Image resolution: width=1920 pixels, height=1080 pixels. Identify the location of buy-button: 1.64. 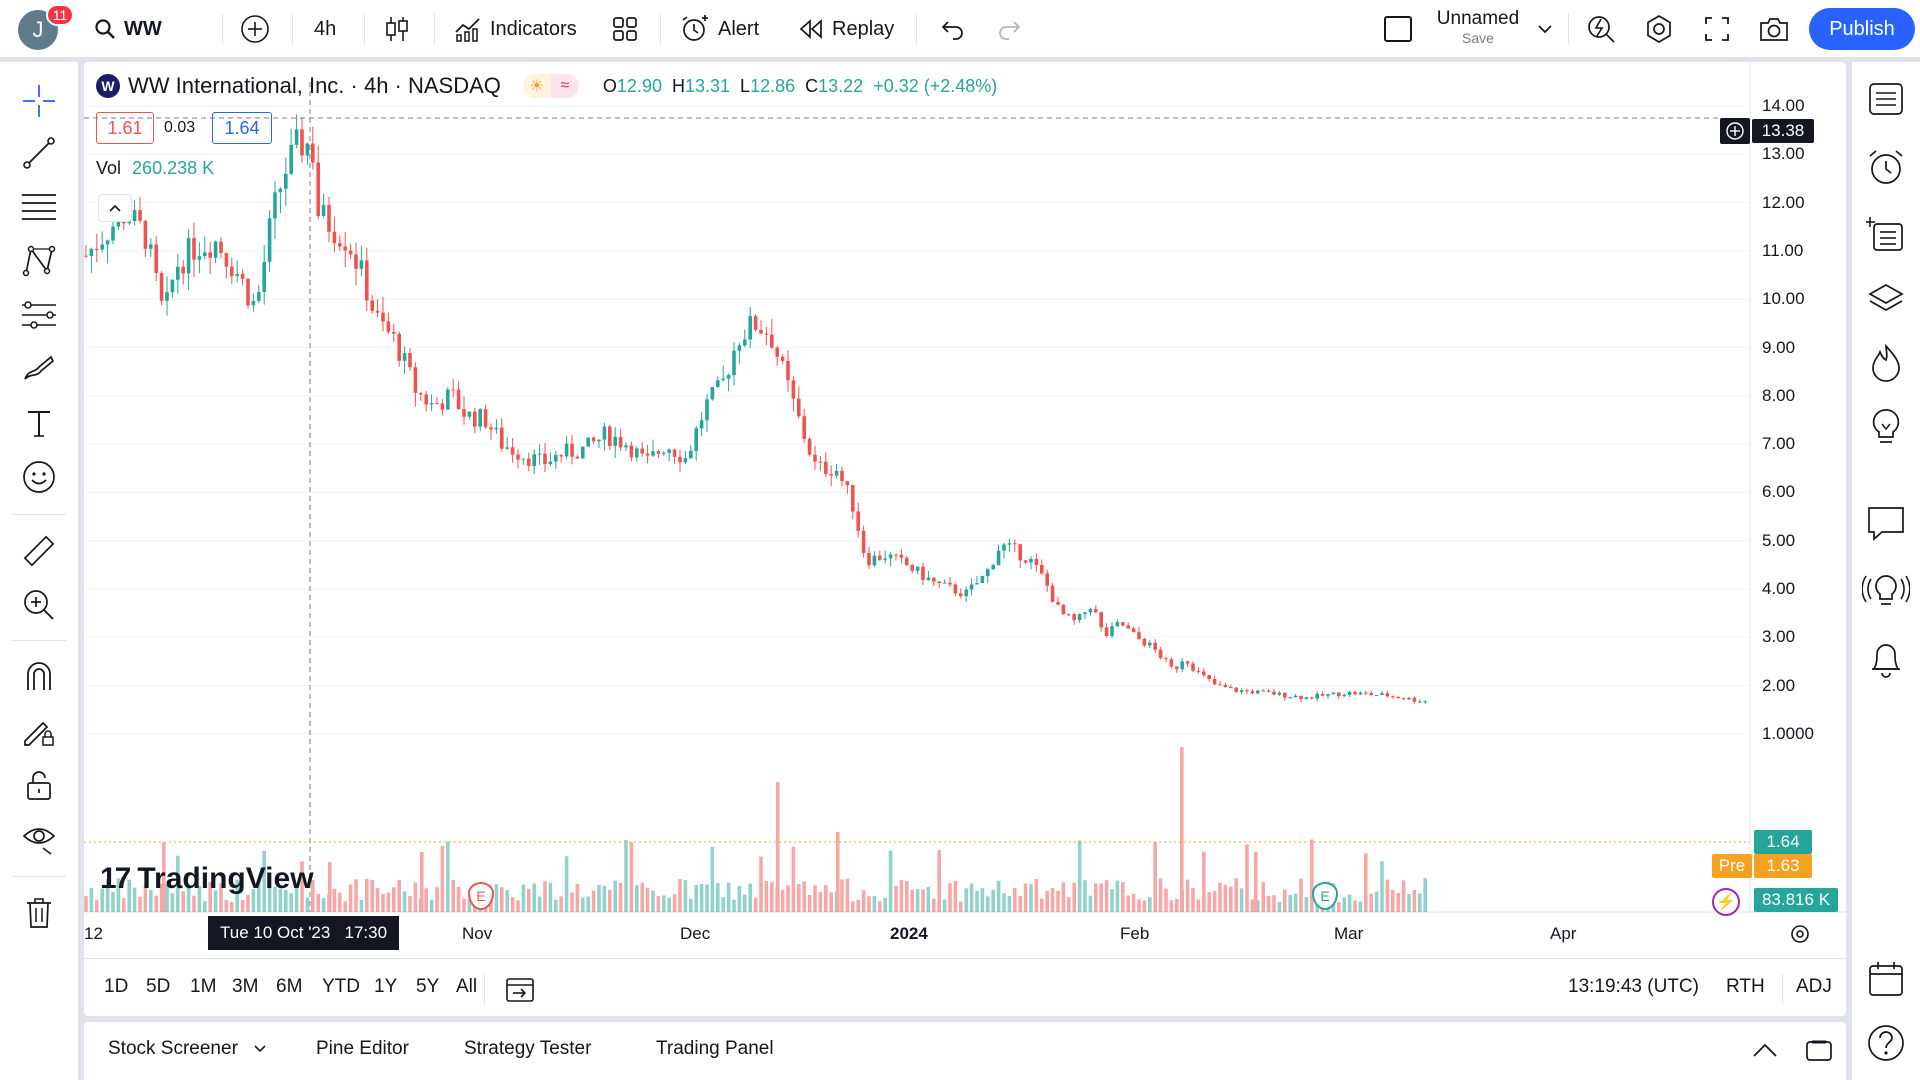
(242, 128).